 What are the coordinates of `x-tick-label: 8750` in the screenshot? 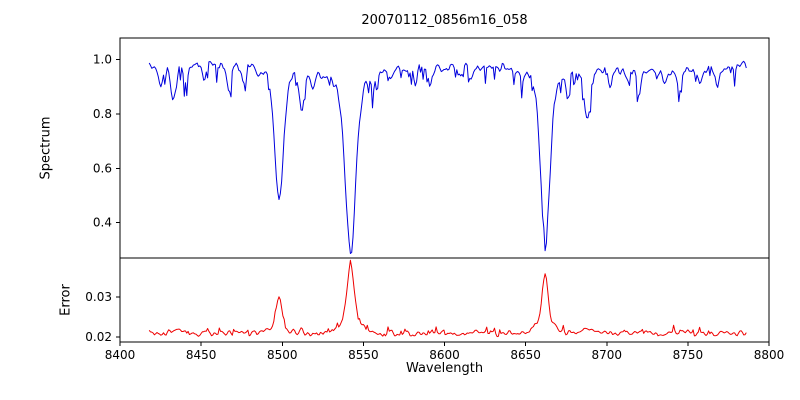 It's located at (688, 355).